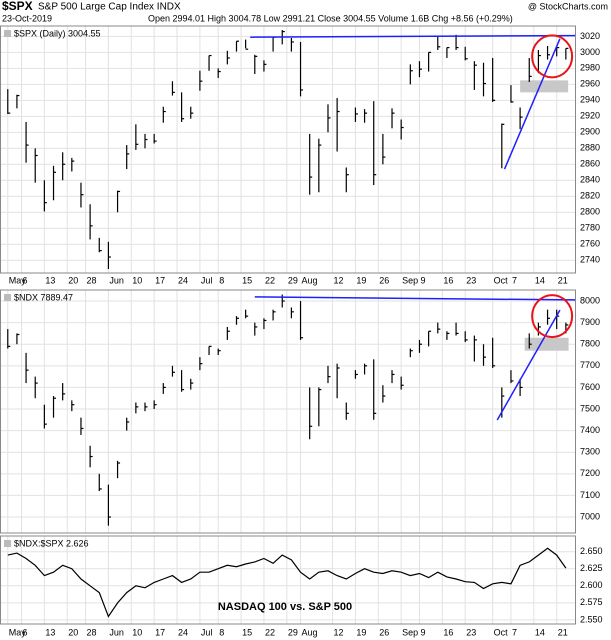  I want to click on y-tick-label: 7800, so click(590, 344).